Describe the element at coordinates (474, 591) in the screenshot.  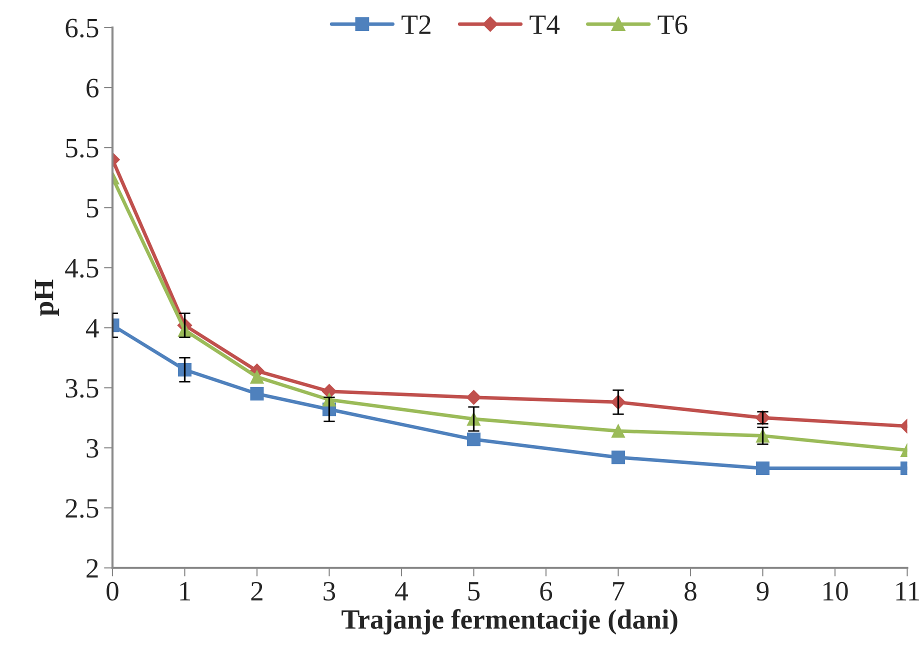
I see `x-tick-label: 5` at that location.